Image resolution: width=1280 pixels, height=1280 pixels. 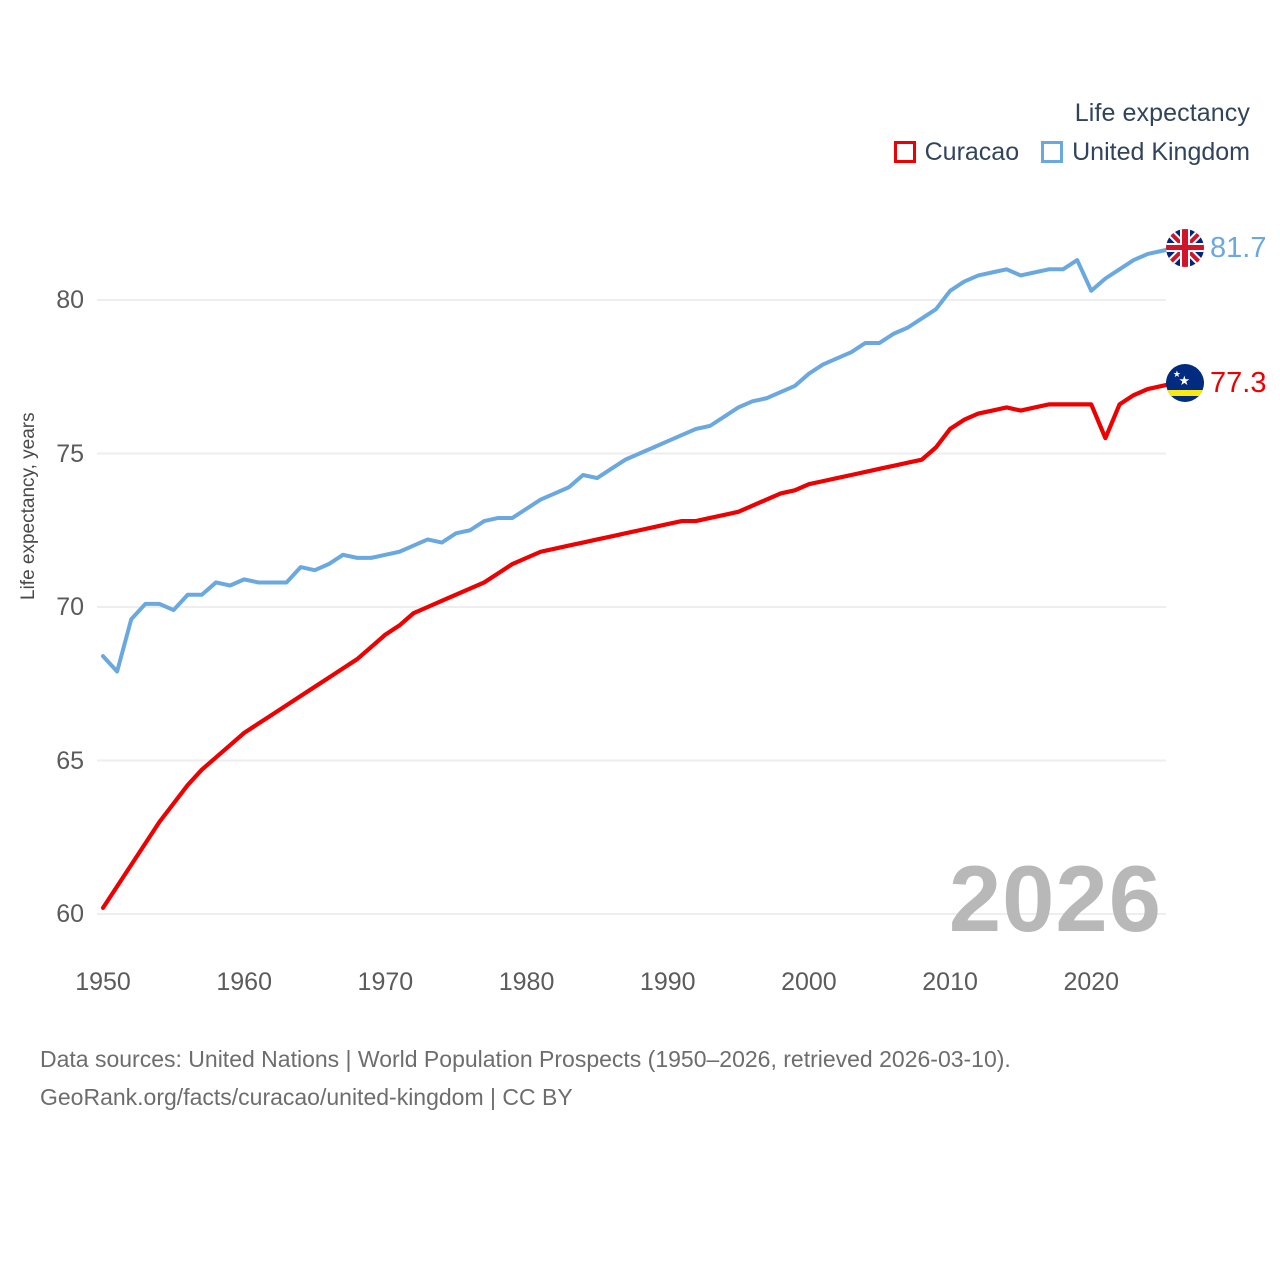 I want to click on chart-legend: Life expectancy Curacao United Kingdom, so click(x=625, y=132).